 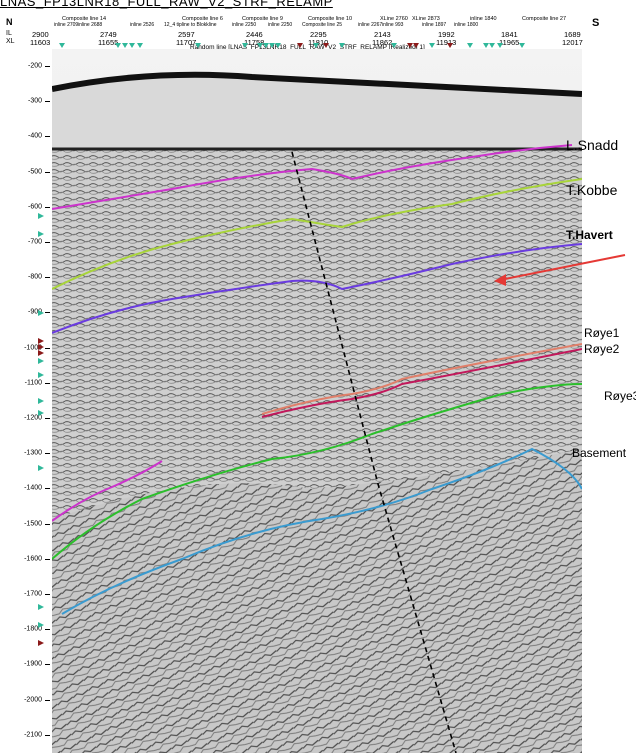 What do you see at coordinates (108, 34) in the screenshot?
I see `il-value: 2749` at bounding box center [108, 34].